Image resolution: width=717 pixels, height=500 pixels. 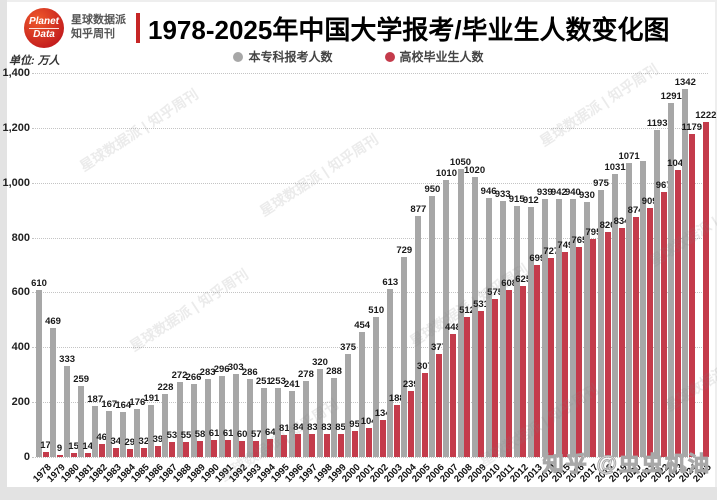 What do you see at coordinates (179, 376) in the screenshot?
I see `bar-value-applicants-1988: 272` at bounding box center [179, 376].